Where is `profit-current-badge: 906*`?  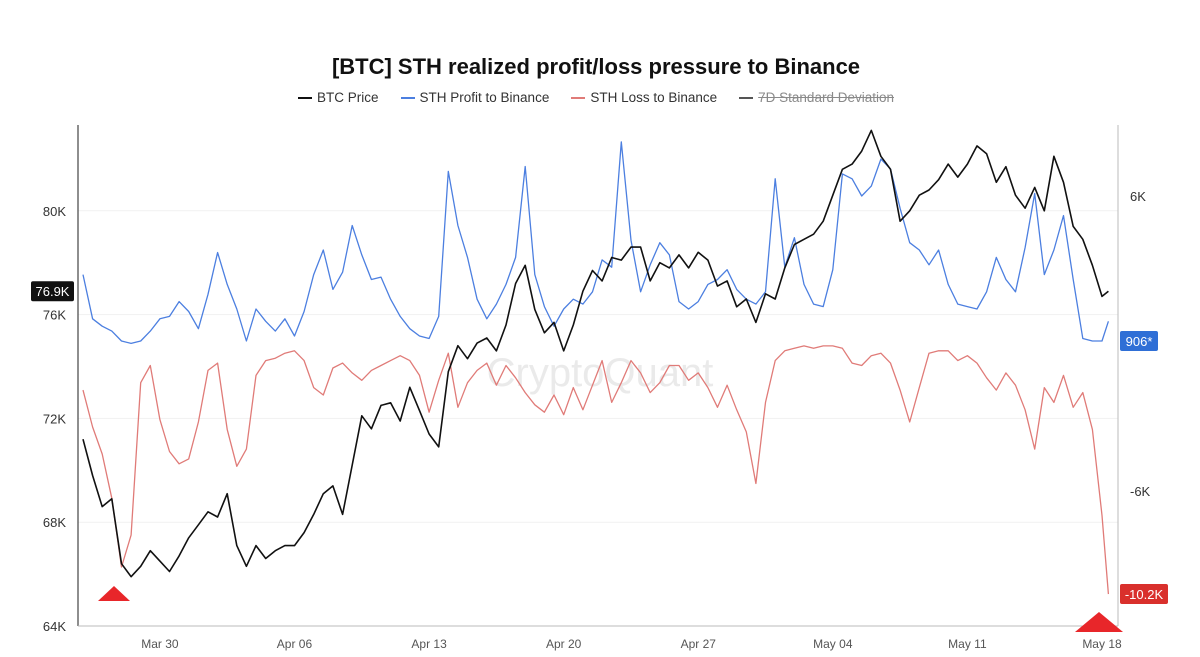 profit-current-badge: 906* is located at coordinates (1139, 341).